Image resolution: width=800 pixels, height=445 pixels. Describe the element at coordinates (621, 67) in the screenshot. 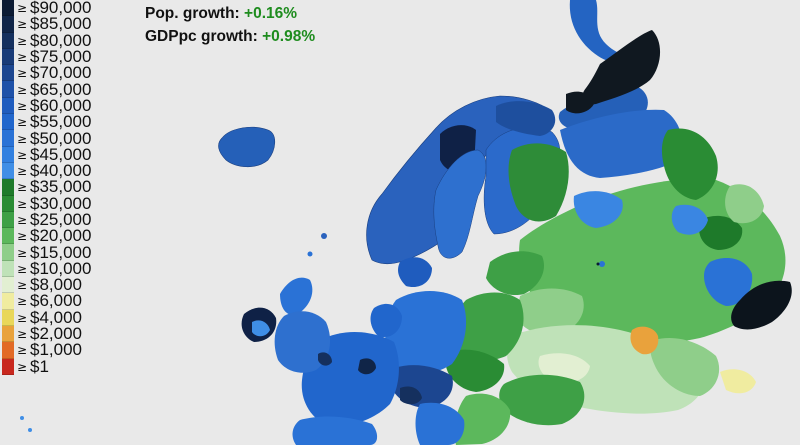

I see `region-nenets-dark` at that location.